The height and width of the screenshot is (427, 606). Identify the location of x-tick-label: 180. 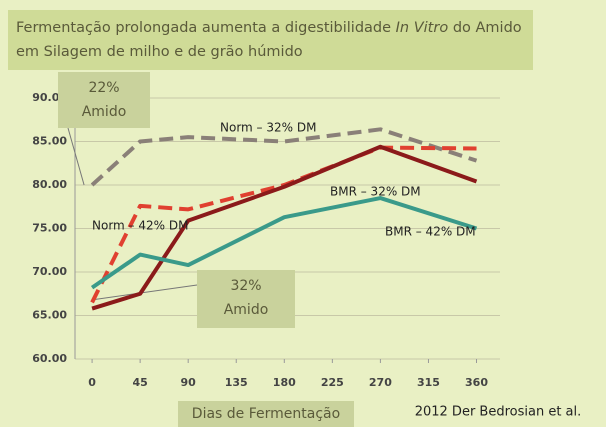
(284, 382).